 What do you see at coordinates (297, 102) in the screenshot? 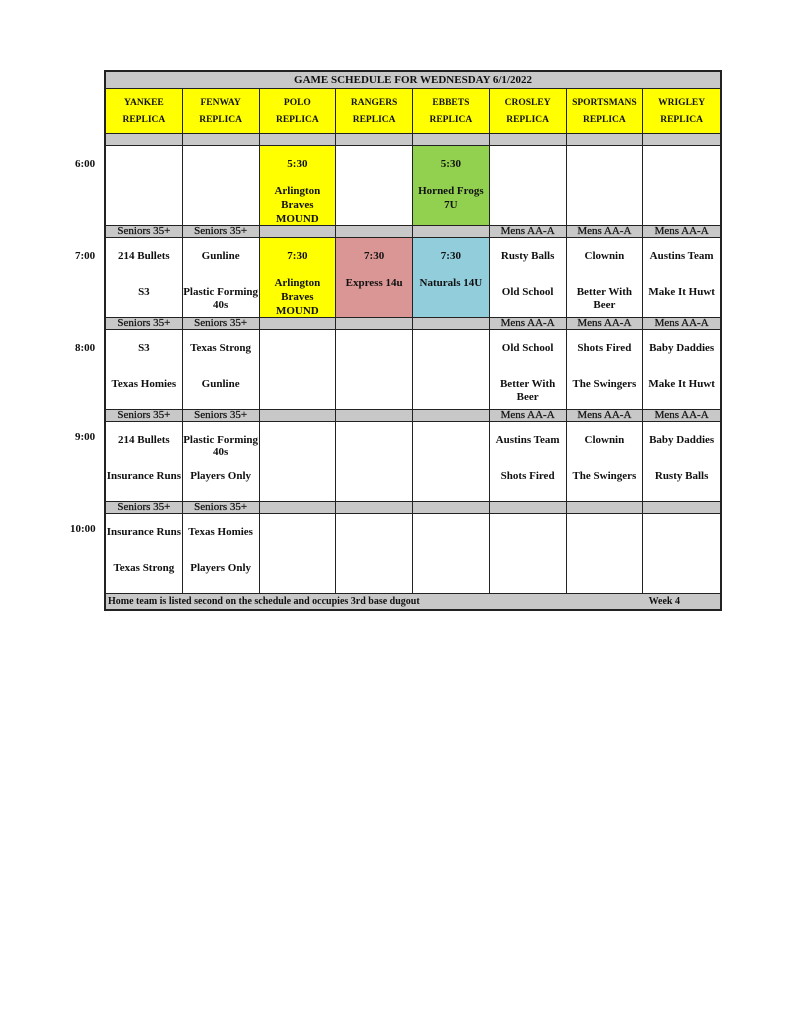
I see `field-name: POLO` at bounding box center [297, 102].